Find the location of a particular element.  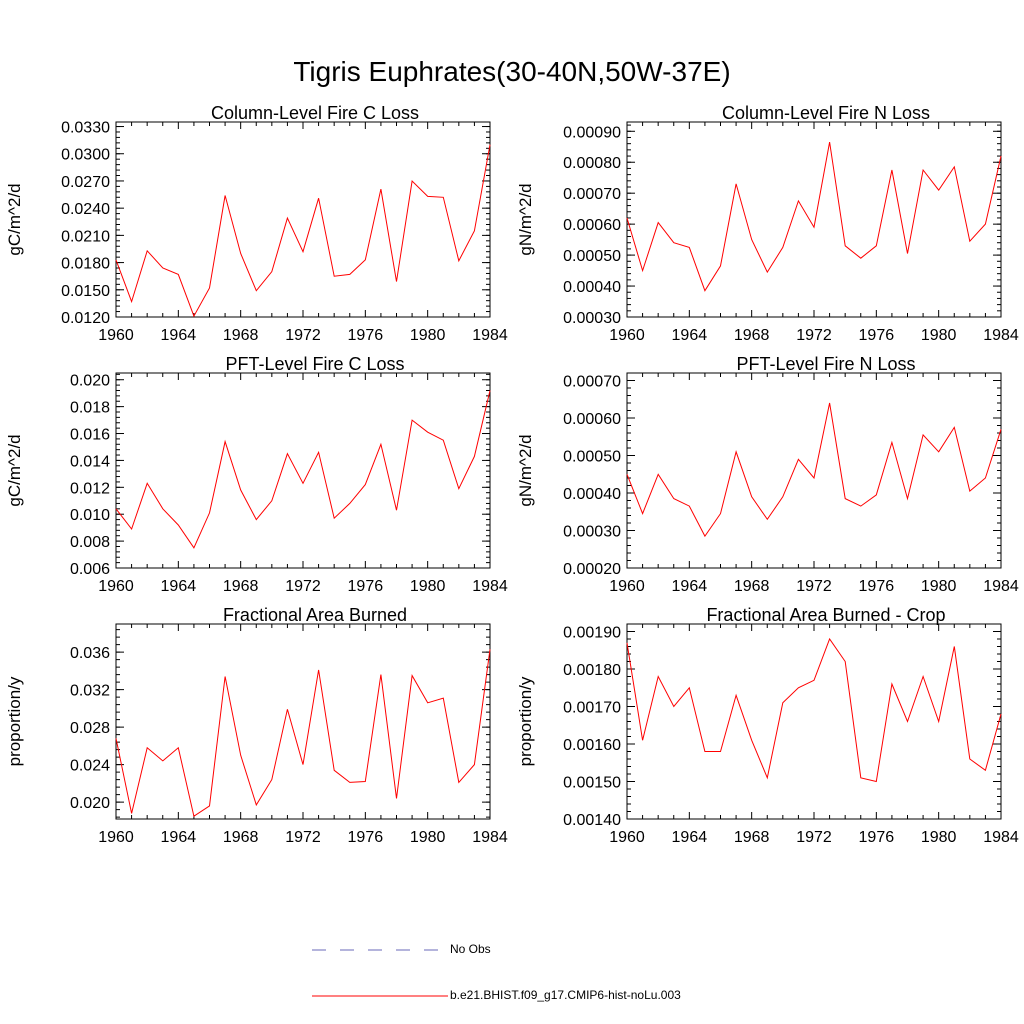

y-tick-label: 0.018 is located at coordinates (90, 408).